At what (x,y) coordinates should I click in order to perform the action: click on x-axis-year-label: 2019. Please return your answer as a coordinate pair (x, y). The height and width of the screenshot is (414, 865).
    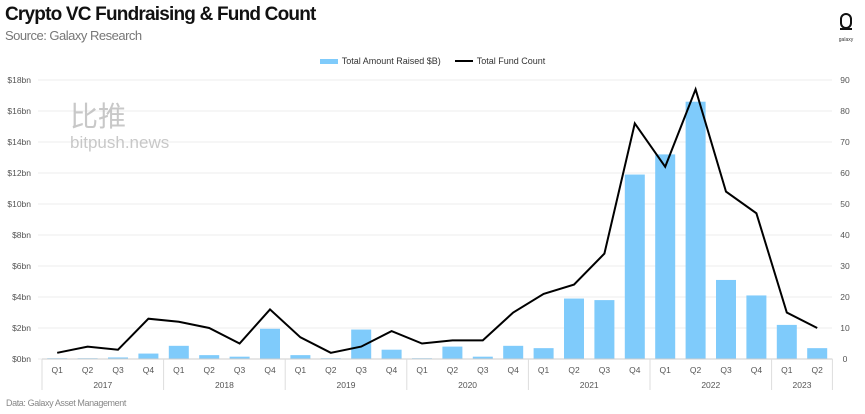
    Looking at the image, I should click on (346, 385).